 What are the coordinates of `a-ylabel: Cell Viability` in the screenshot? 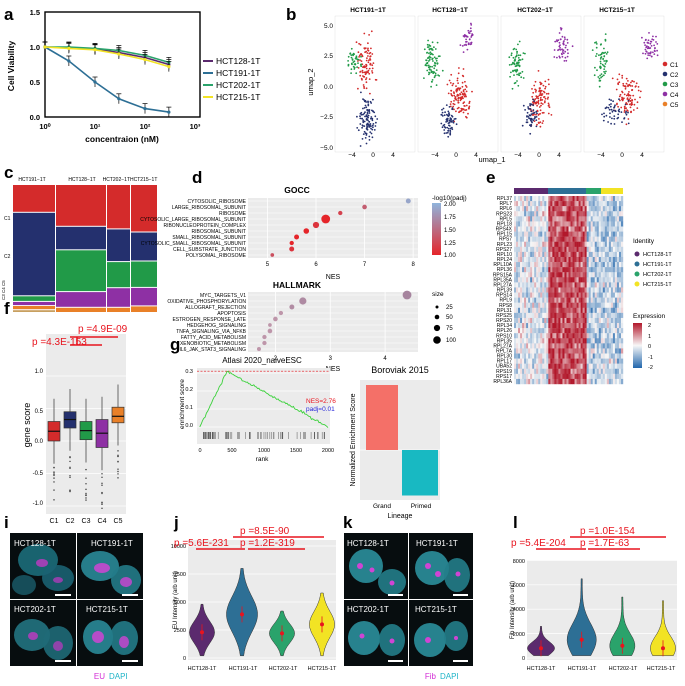 It's located at (11, 66).